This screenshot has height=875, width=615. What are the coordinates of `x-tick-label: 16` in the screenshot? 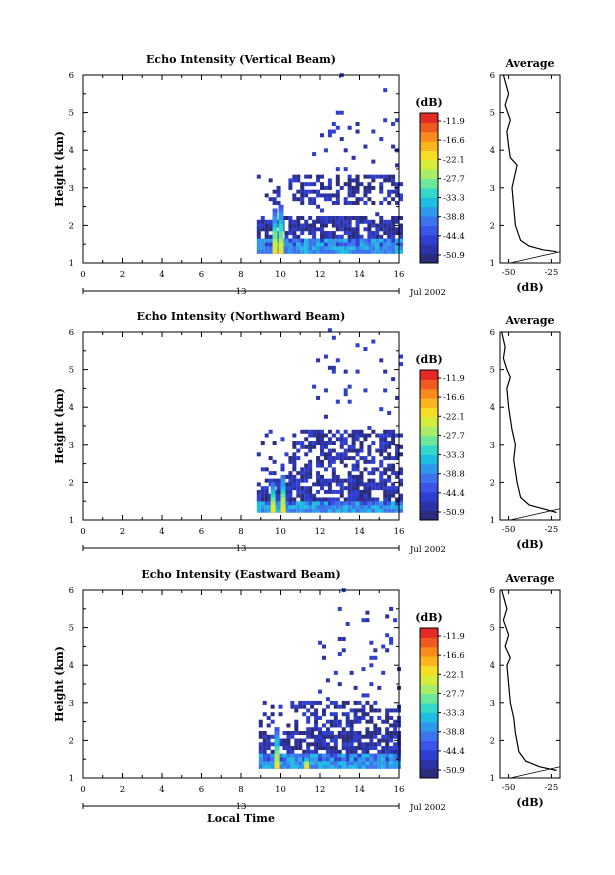 It's located at (399, 790).